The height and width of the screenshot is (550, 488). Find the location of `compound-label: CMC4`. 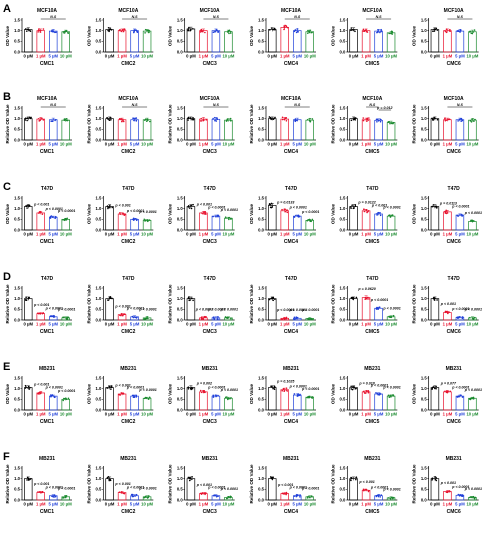

compound-label: CMC4 is located at coordinates (291, 64).